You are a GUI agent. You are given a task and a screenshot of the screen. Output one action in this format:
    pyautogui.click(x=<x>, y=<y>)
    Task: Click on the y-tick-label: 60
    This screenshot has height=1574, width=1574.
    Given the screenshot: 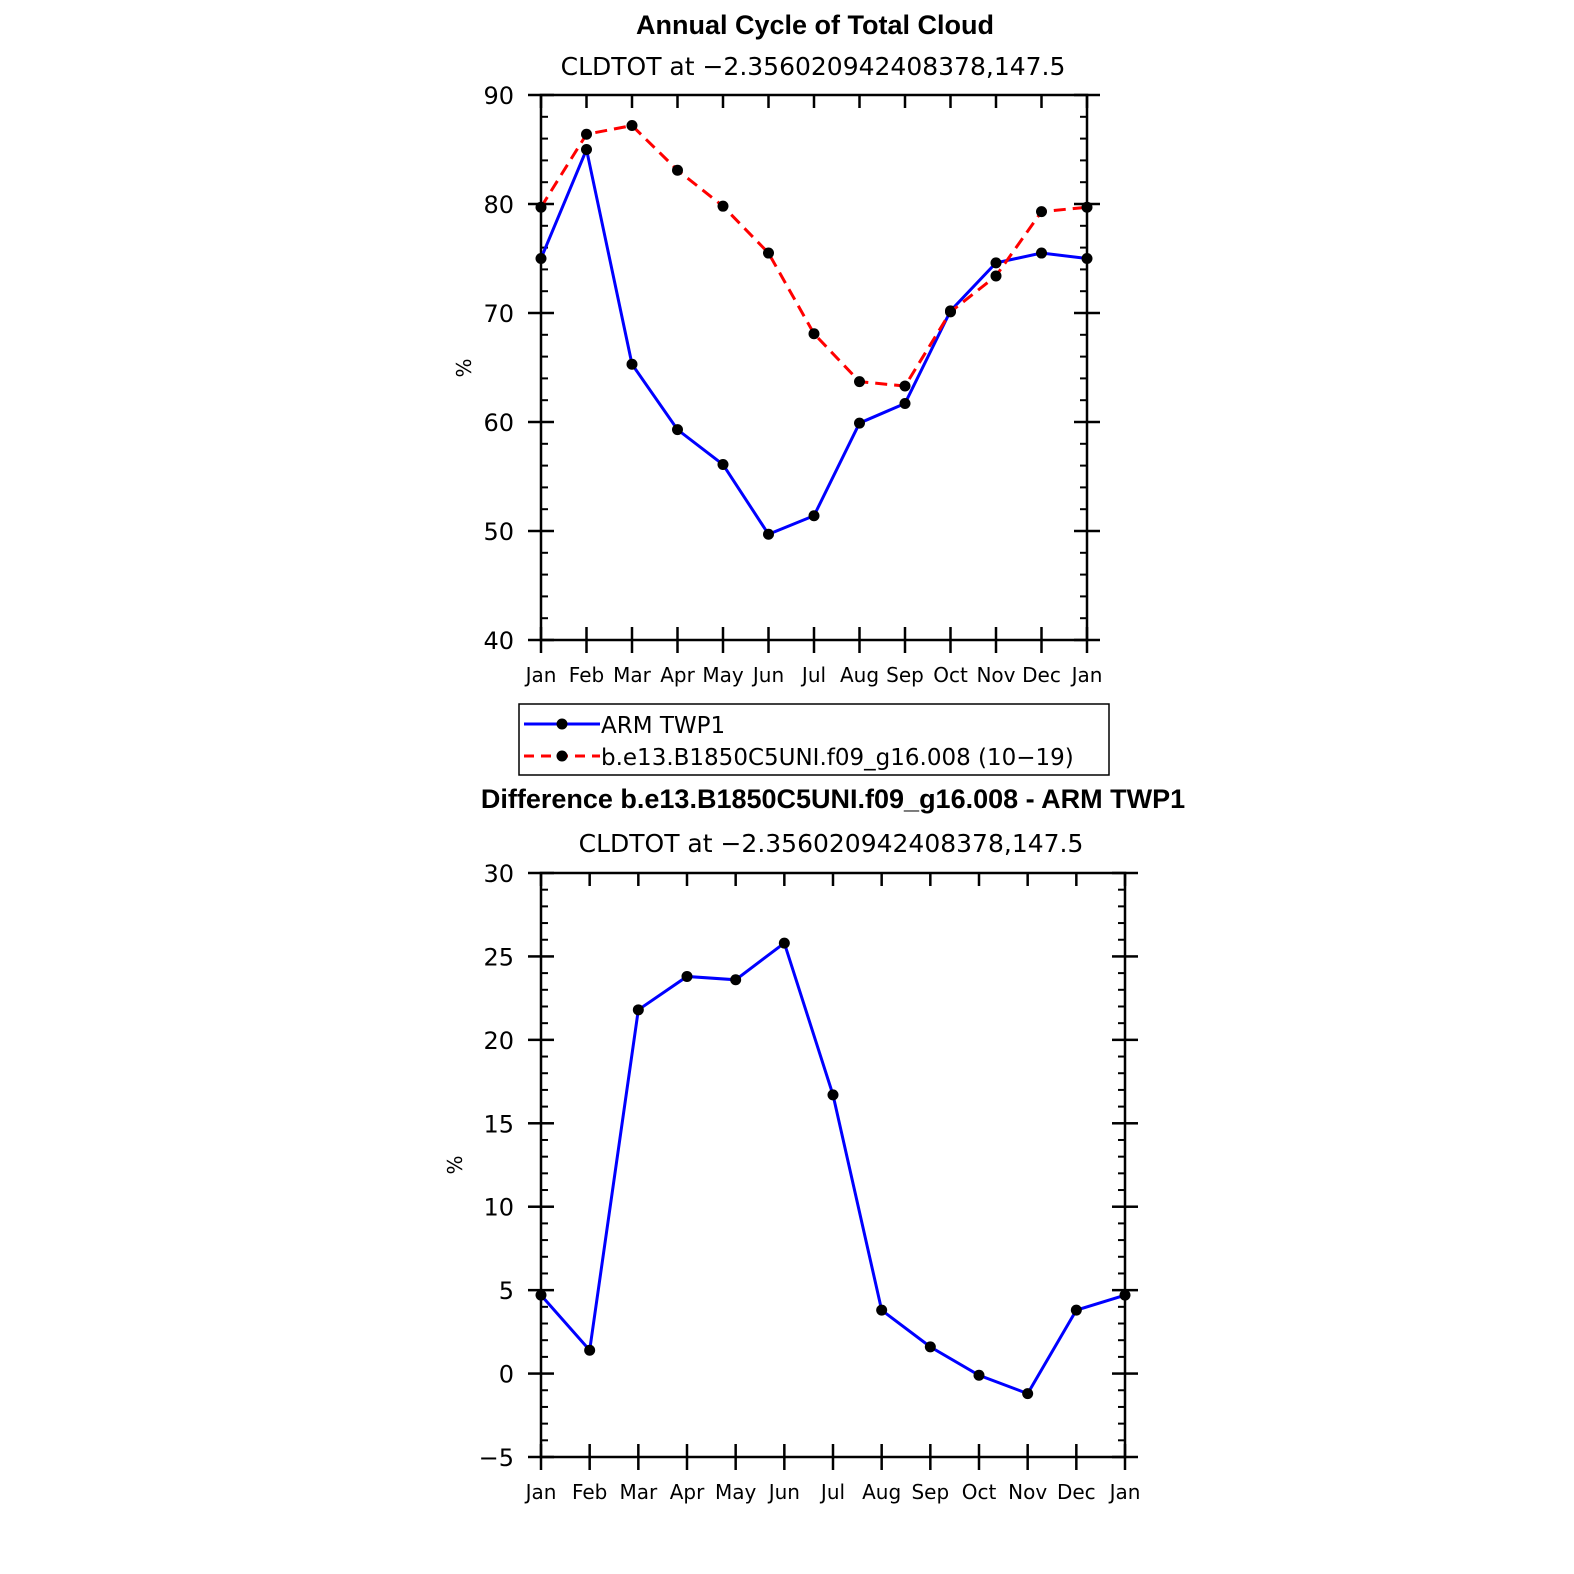 What is the action you would take?
    pyautogui.click(x=498, y=423)
    